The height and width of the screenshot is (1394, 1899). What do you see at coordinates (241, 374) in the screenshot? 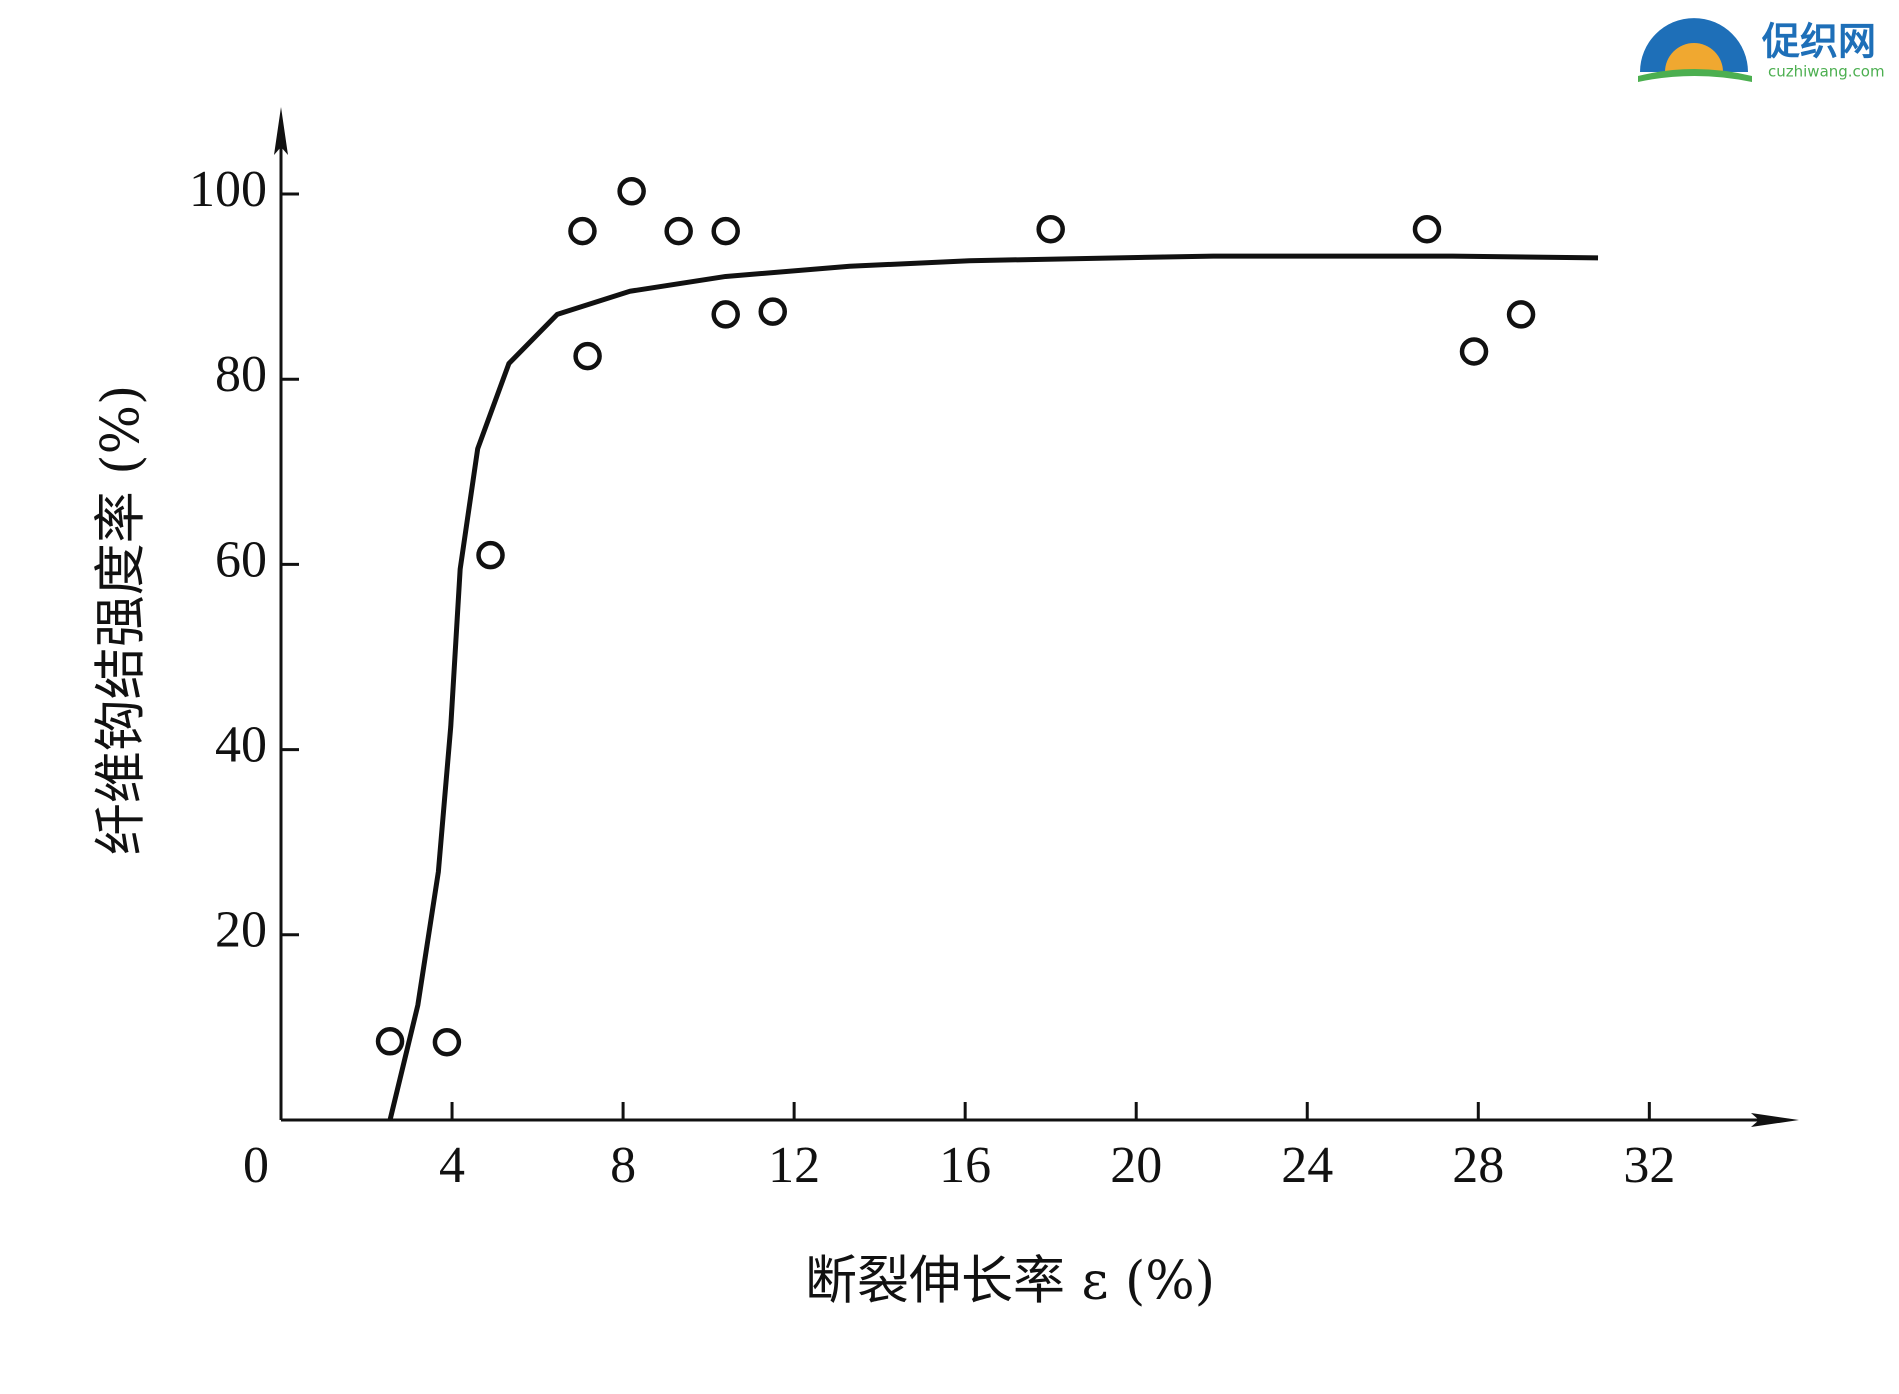
I see `y-tick-label: 80` at bounding box center [241, 374].